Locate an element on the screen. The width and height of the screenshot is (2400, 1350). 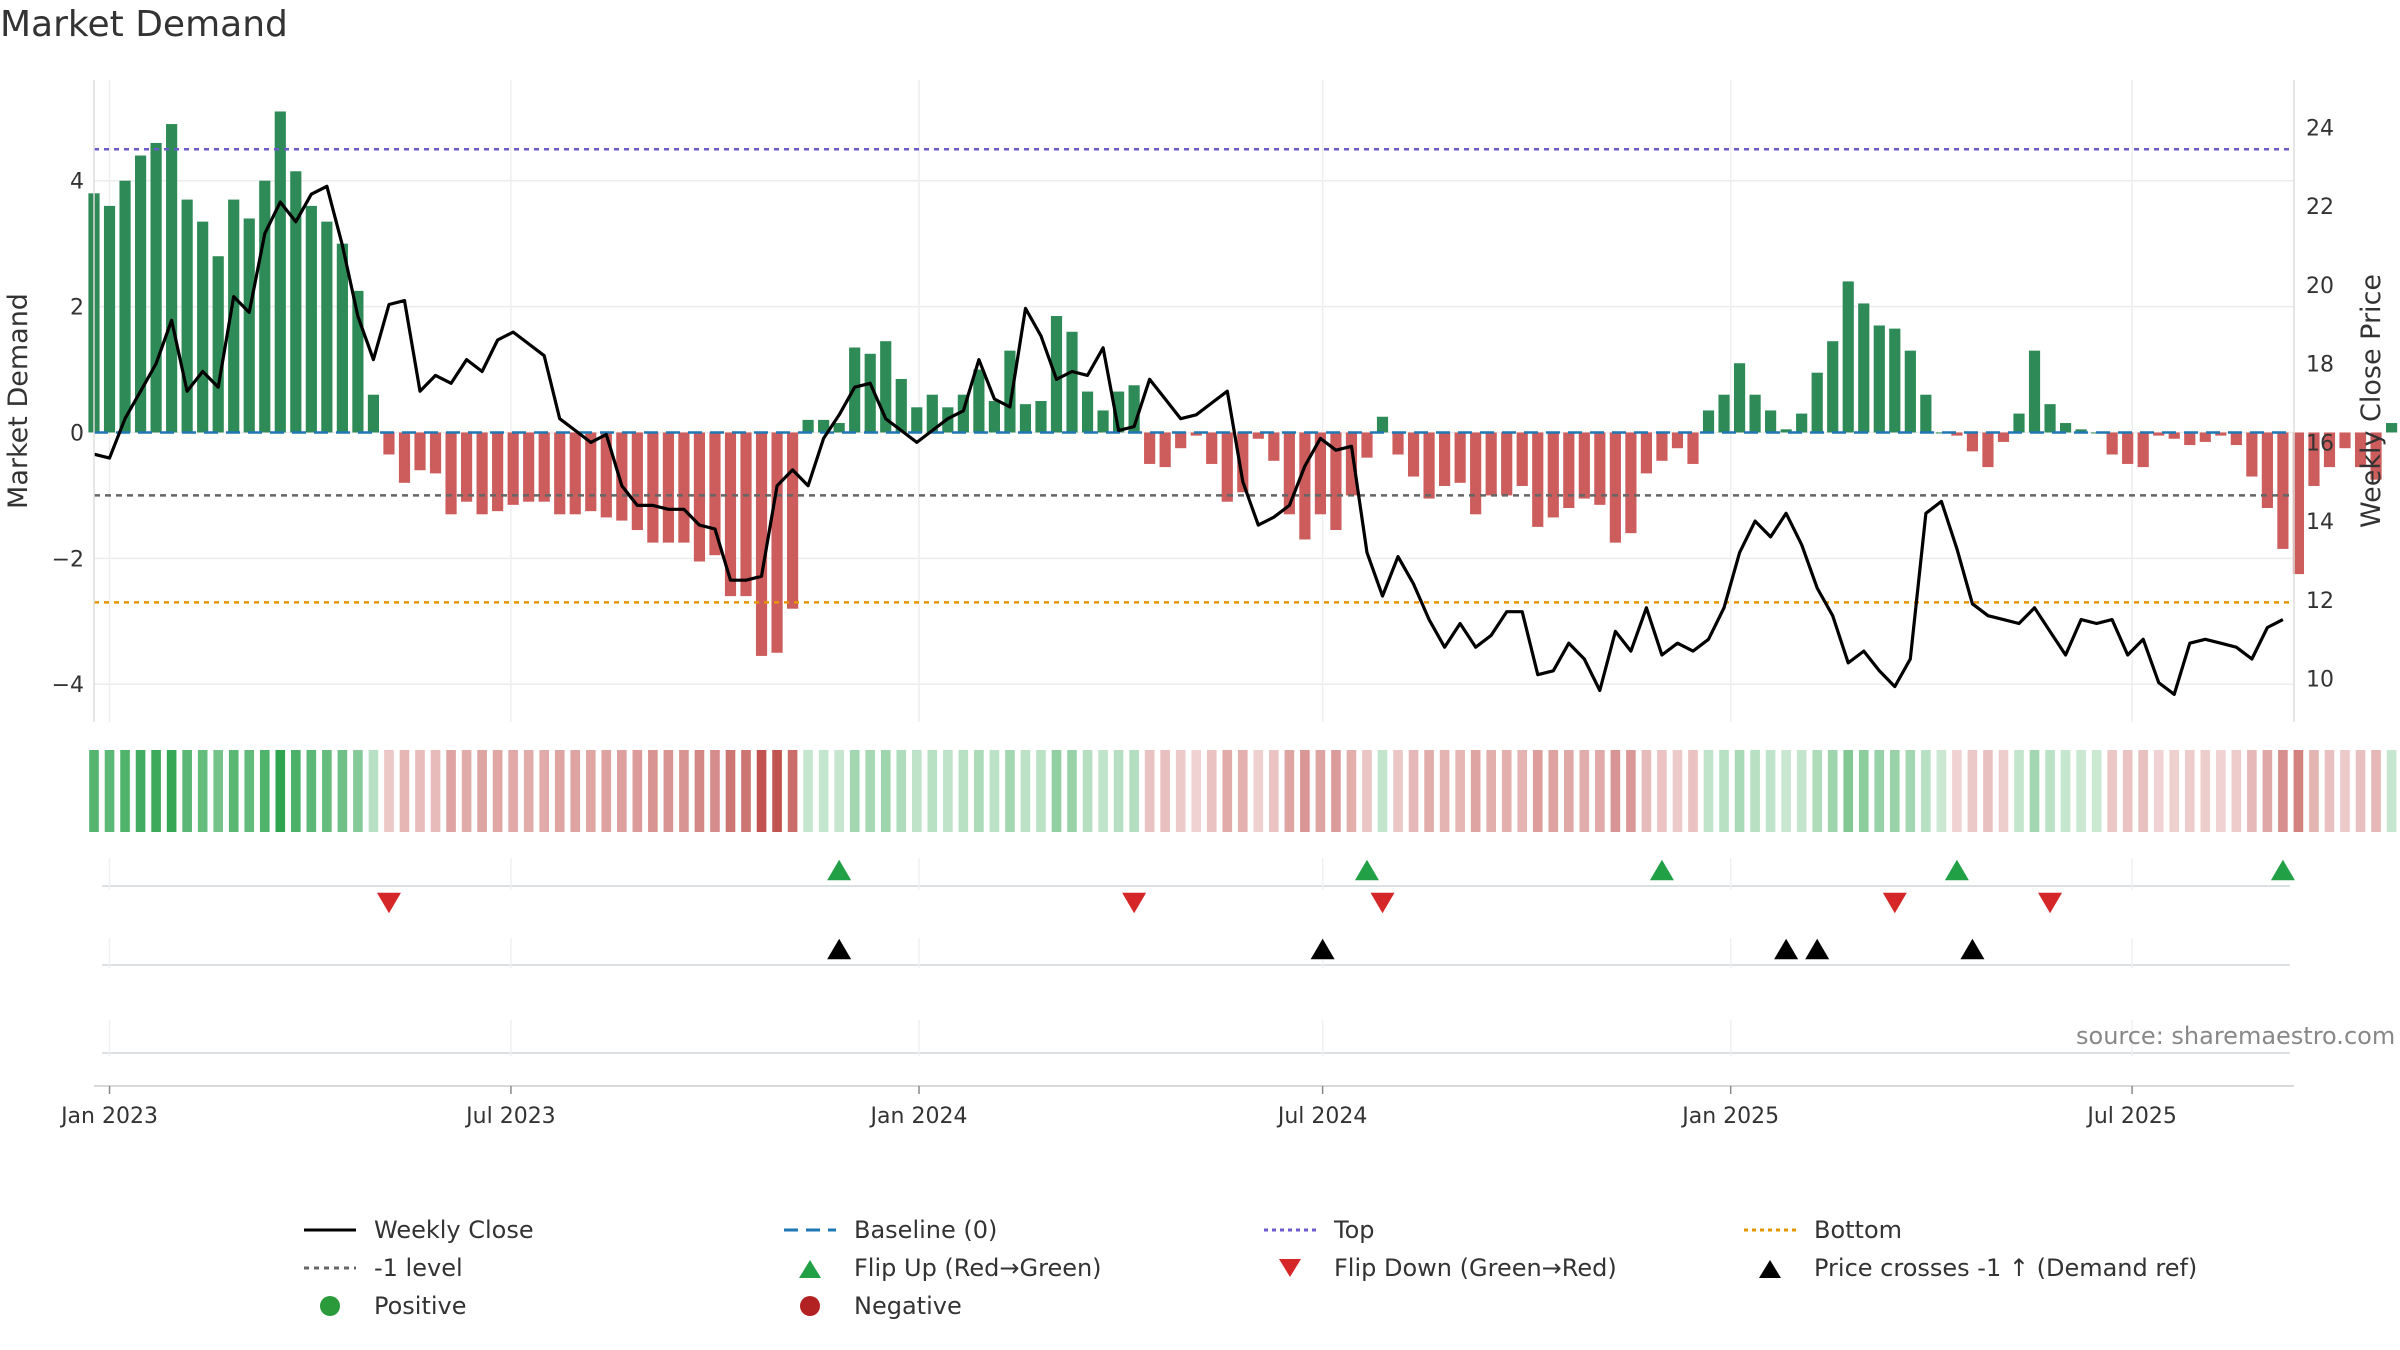
y-tick-label: 0 is located at coordinates (77, 433).